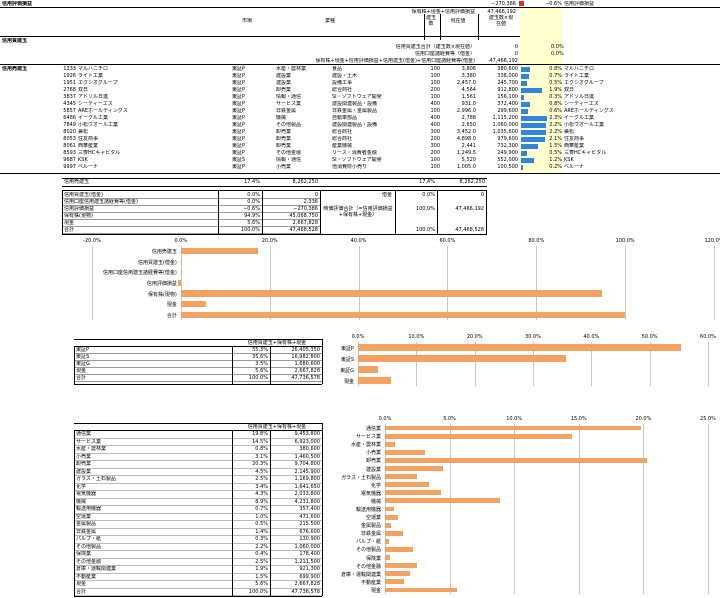  I want to click on holding-price: 4,564, so click(468, 90).